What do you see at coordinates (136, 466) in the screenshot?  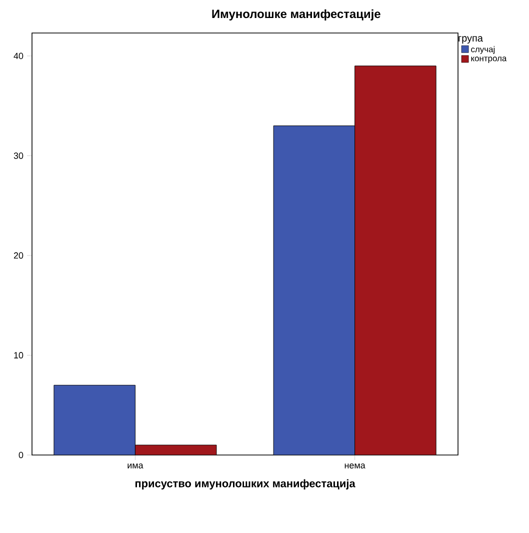 I see `x-tick-label: има` at bounding box center [136, 466].